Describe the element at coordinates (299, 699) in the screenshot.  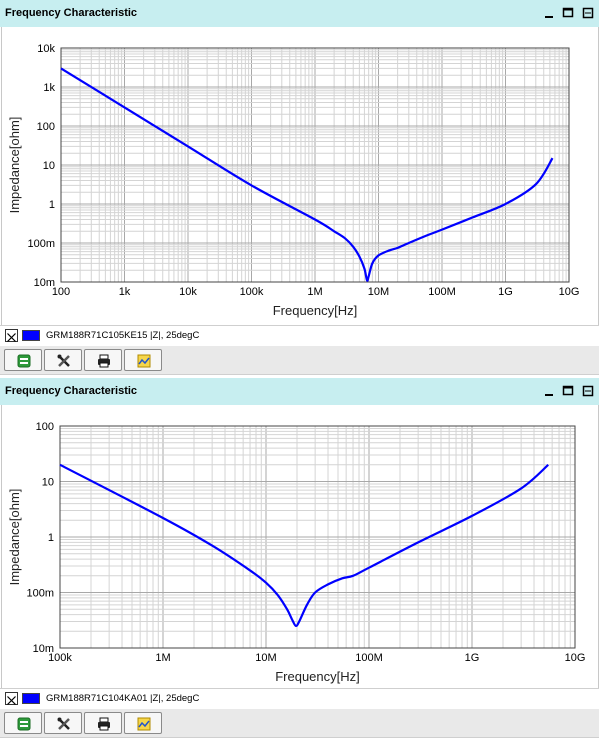
I see `legend-row: GRM188R71C104KA01 |Z|, 25degC` at that location.